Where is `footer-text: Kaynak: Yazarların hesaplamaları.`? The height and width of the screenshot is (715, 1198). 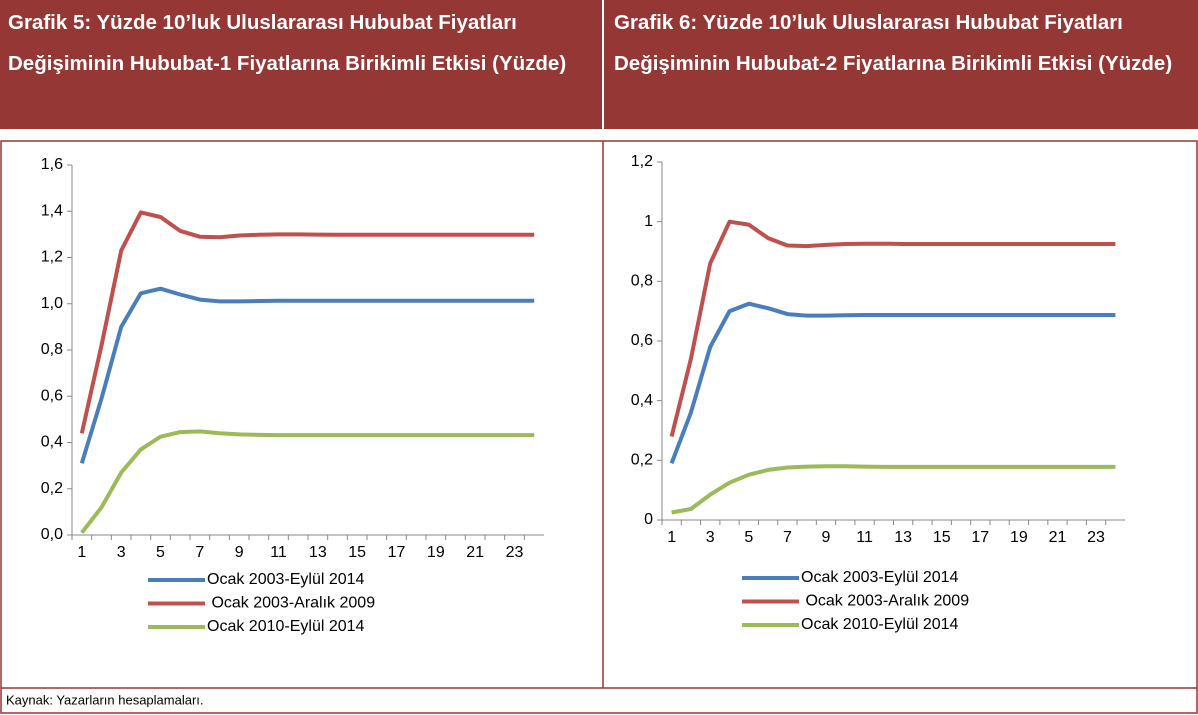 footer-text: Kaynak: Yazarların hesaplamaları. is located at coordinates (105, 699).